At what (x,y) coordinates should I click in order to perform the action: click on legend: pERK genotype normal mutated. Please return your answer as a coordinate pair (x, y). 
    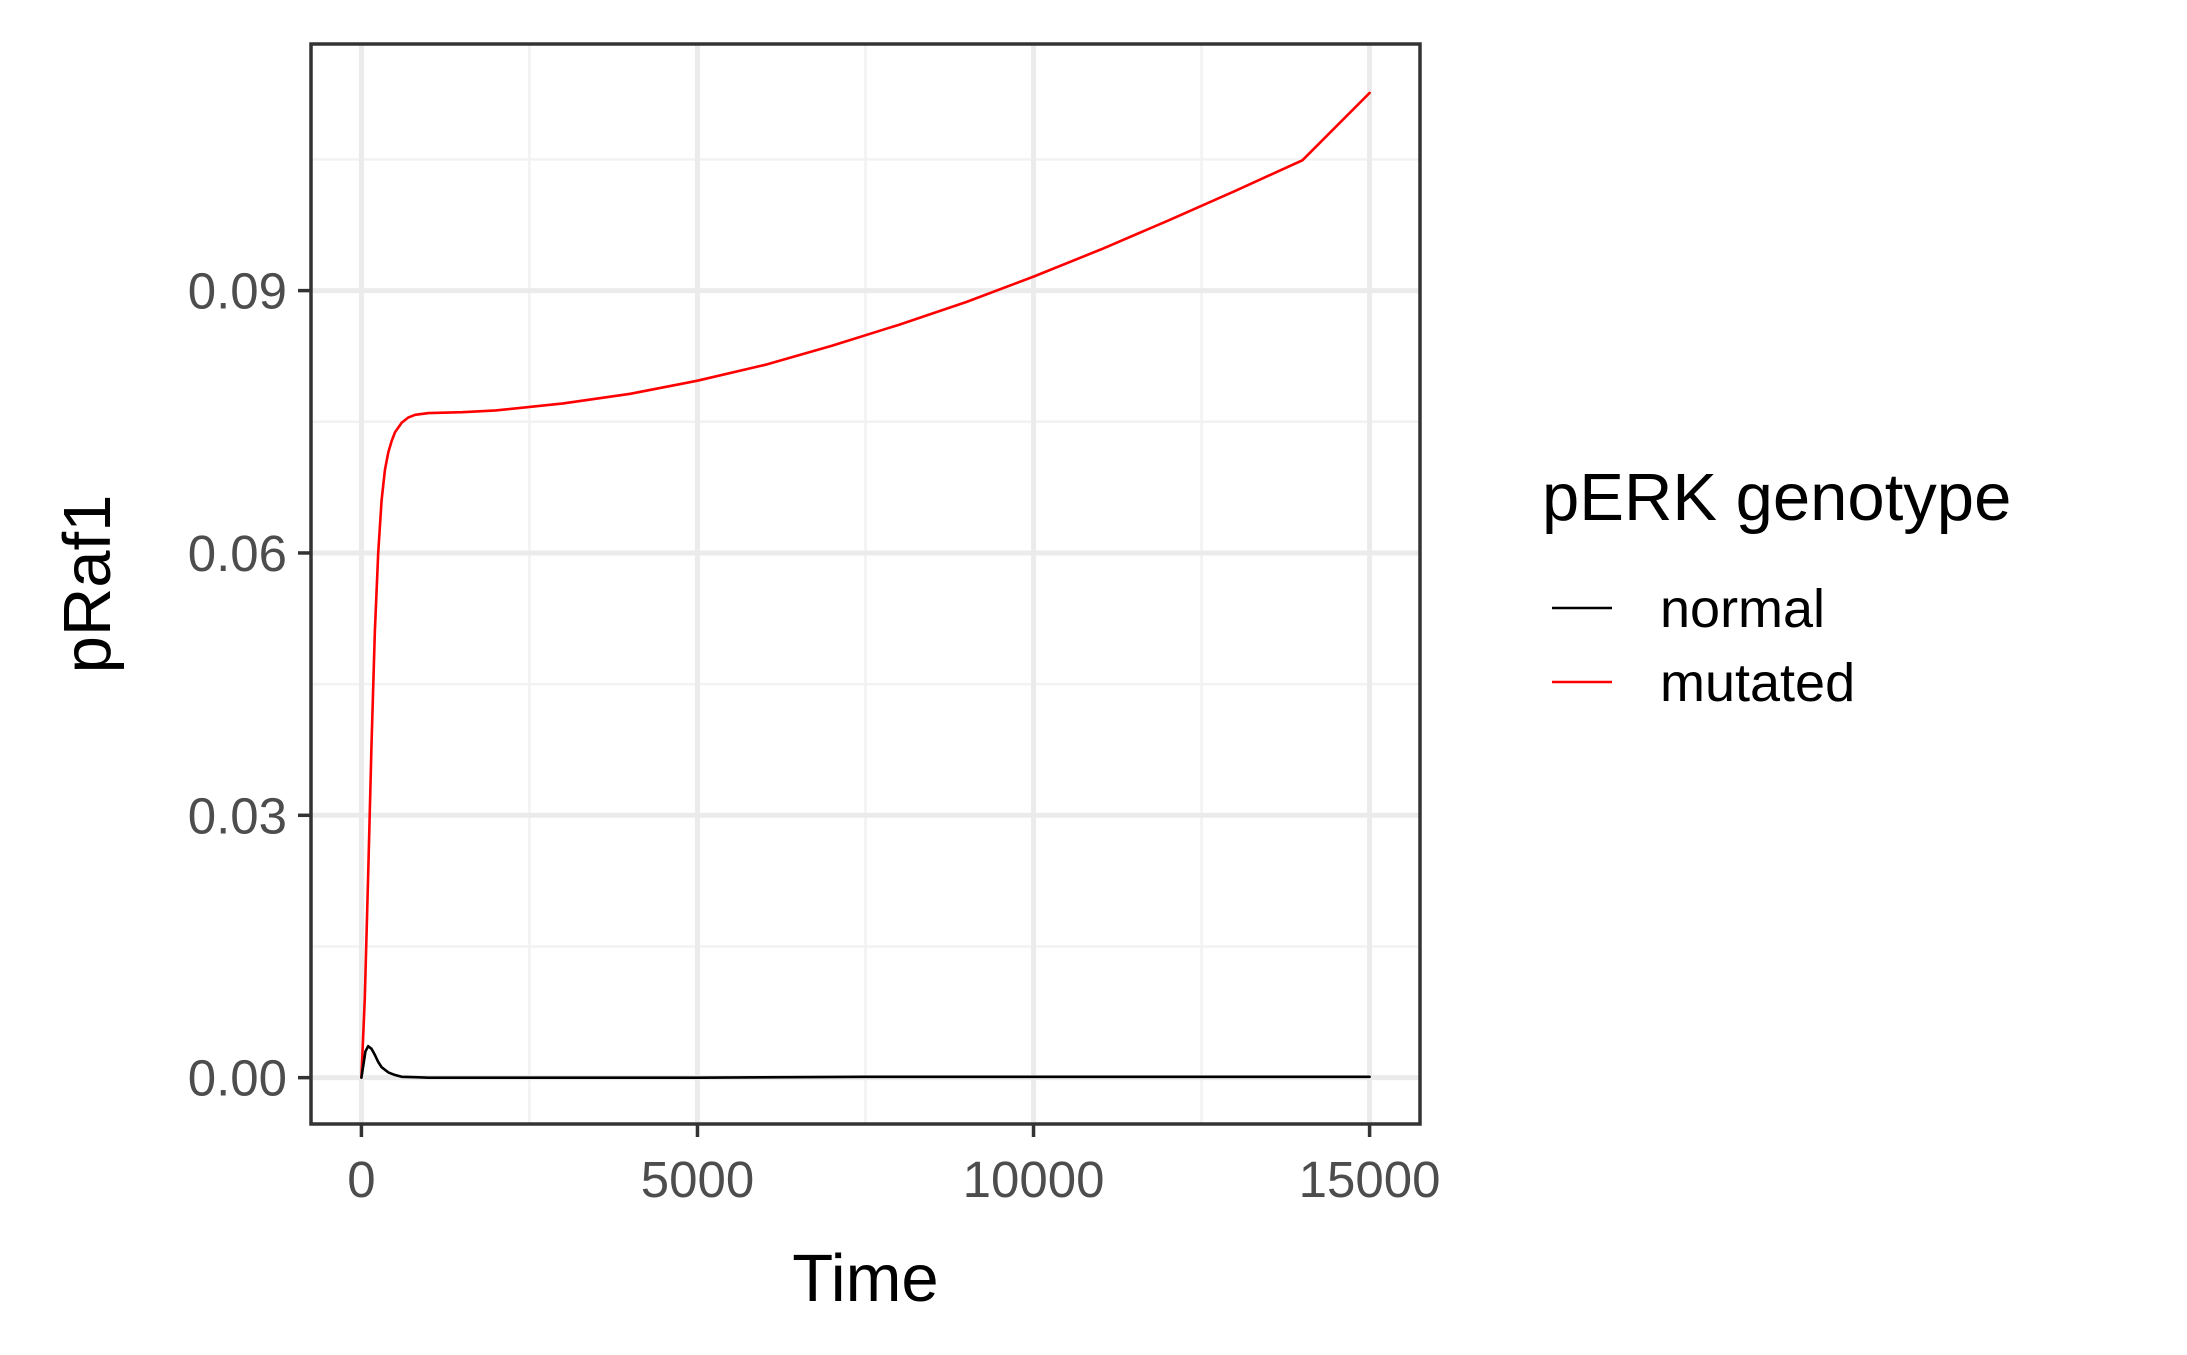
    Looking at the image, I should click on (1776, 586).